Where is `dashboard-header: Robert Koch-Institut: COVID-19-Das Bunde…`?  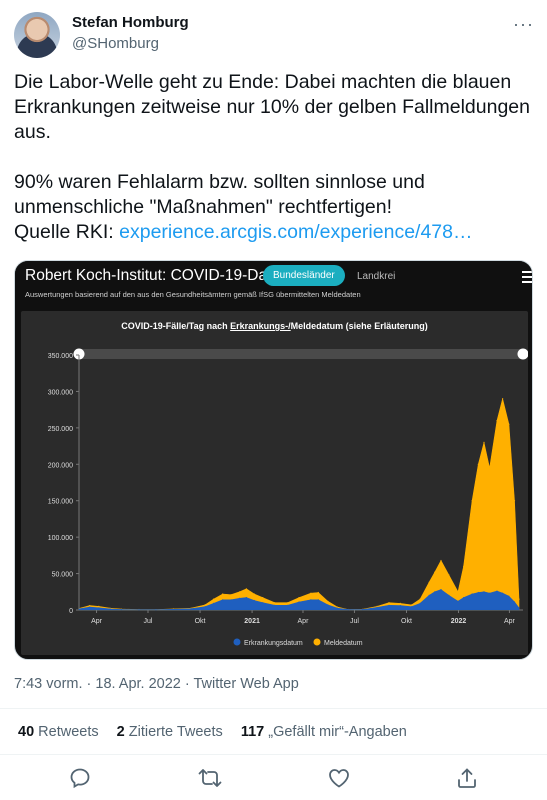 dashboard-header: Robert Koch-Institut: COVID-19-Das Bunde… is located at coordinates (273, 283).